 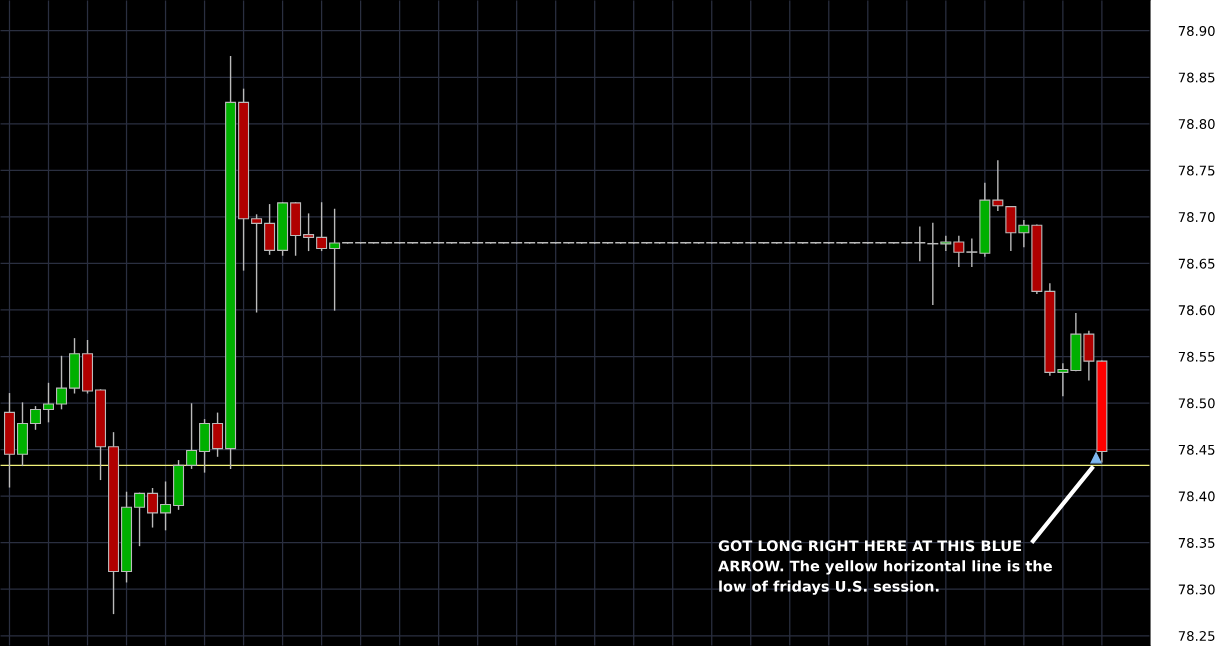 I want to click on y-tick-label: 78.45, so click(x=1196, y=449).